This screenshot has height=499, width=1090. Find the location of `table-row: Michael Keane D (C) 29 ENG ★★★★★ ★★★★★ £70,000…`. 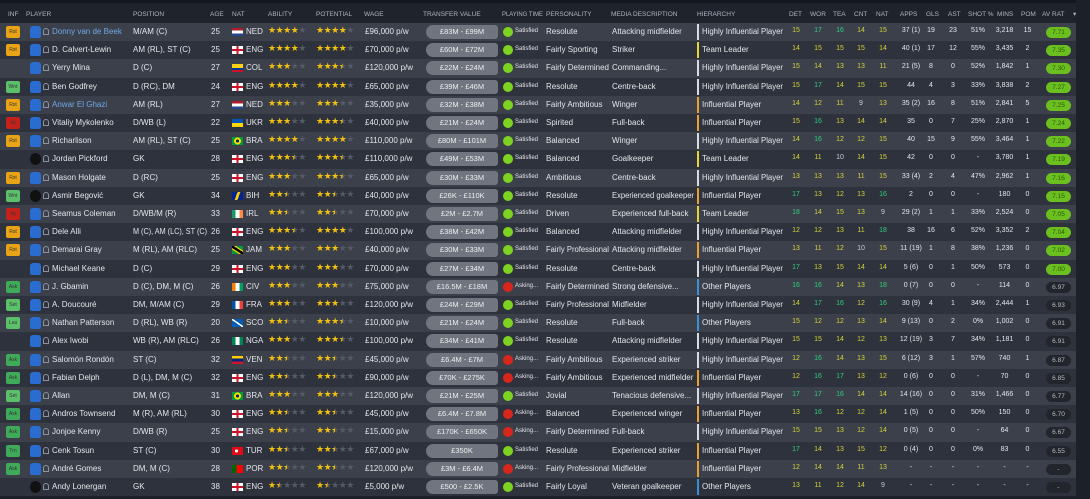

table-row: Michael Keane D (C) 29 ENG ★★★★★ ★★★★★ £70,000… is located at coordinates (538, 268).